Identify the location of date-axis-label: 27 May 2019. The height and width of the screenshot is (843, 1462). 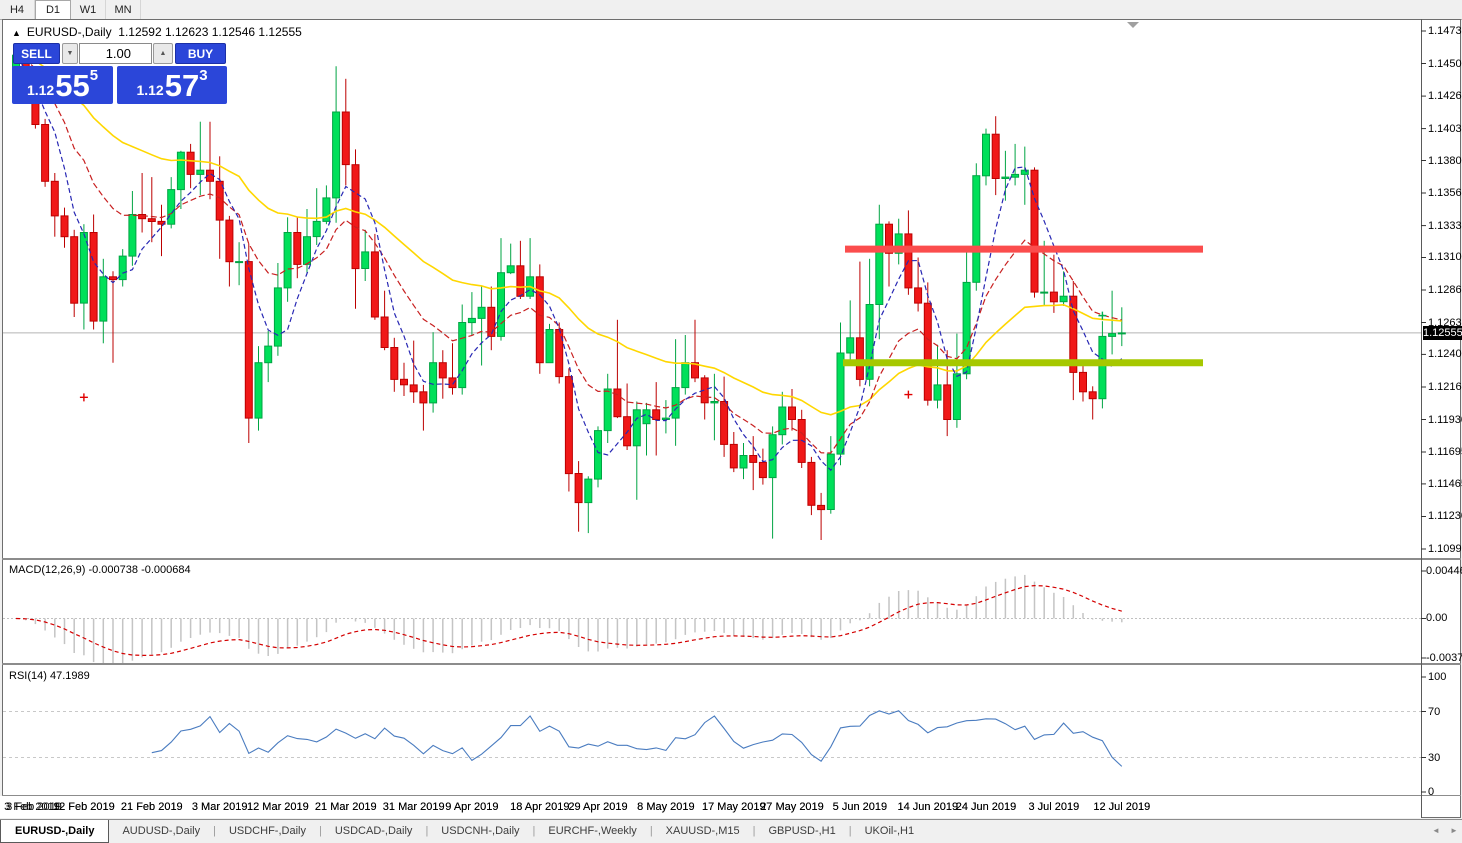
(792, 807).